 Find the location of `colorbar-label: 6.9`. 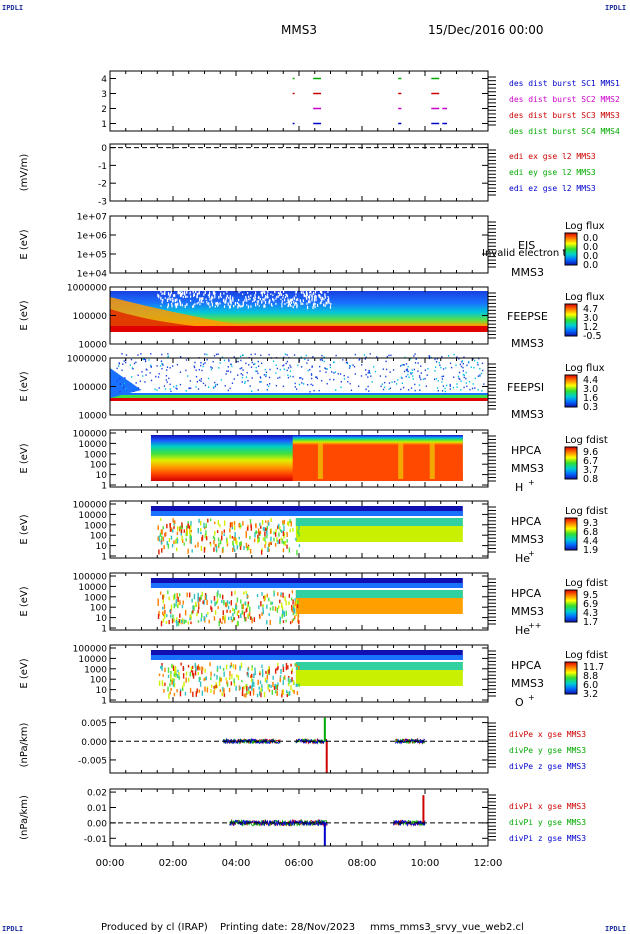

colorbar-label: 6.9 is located at coordinates (590, 604).